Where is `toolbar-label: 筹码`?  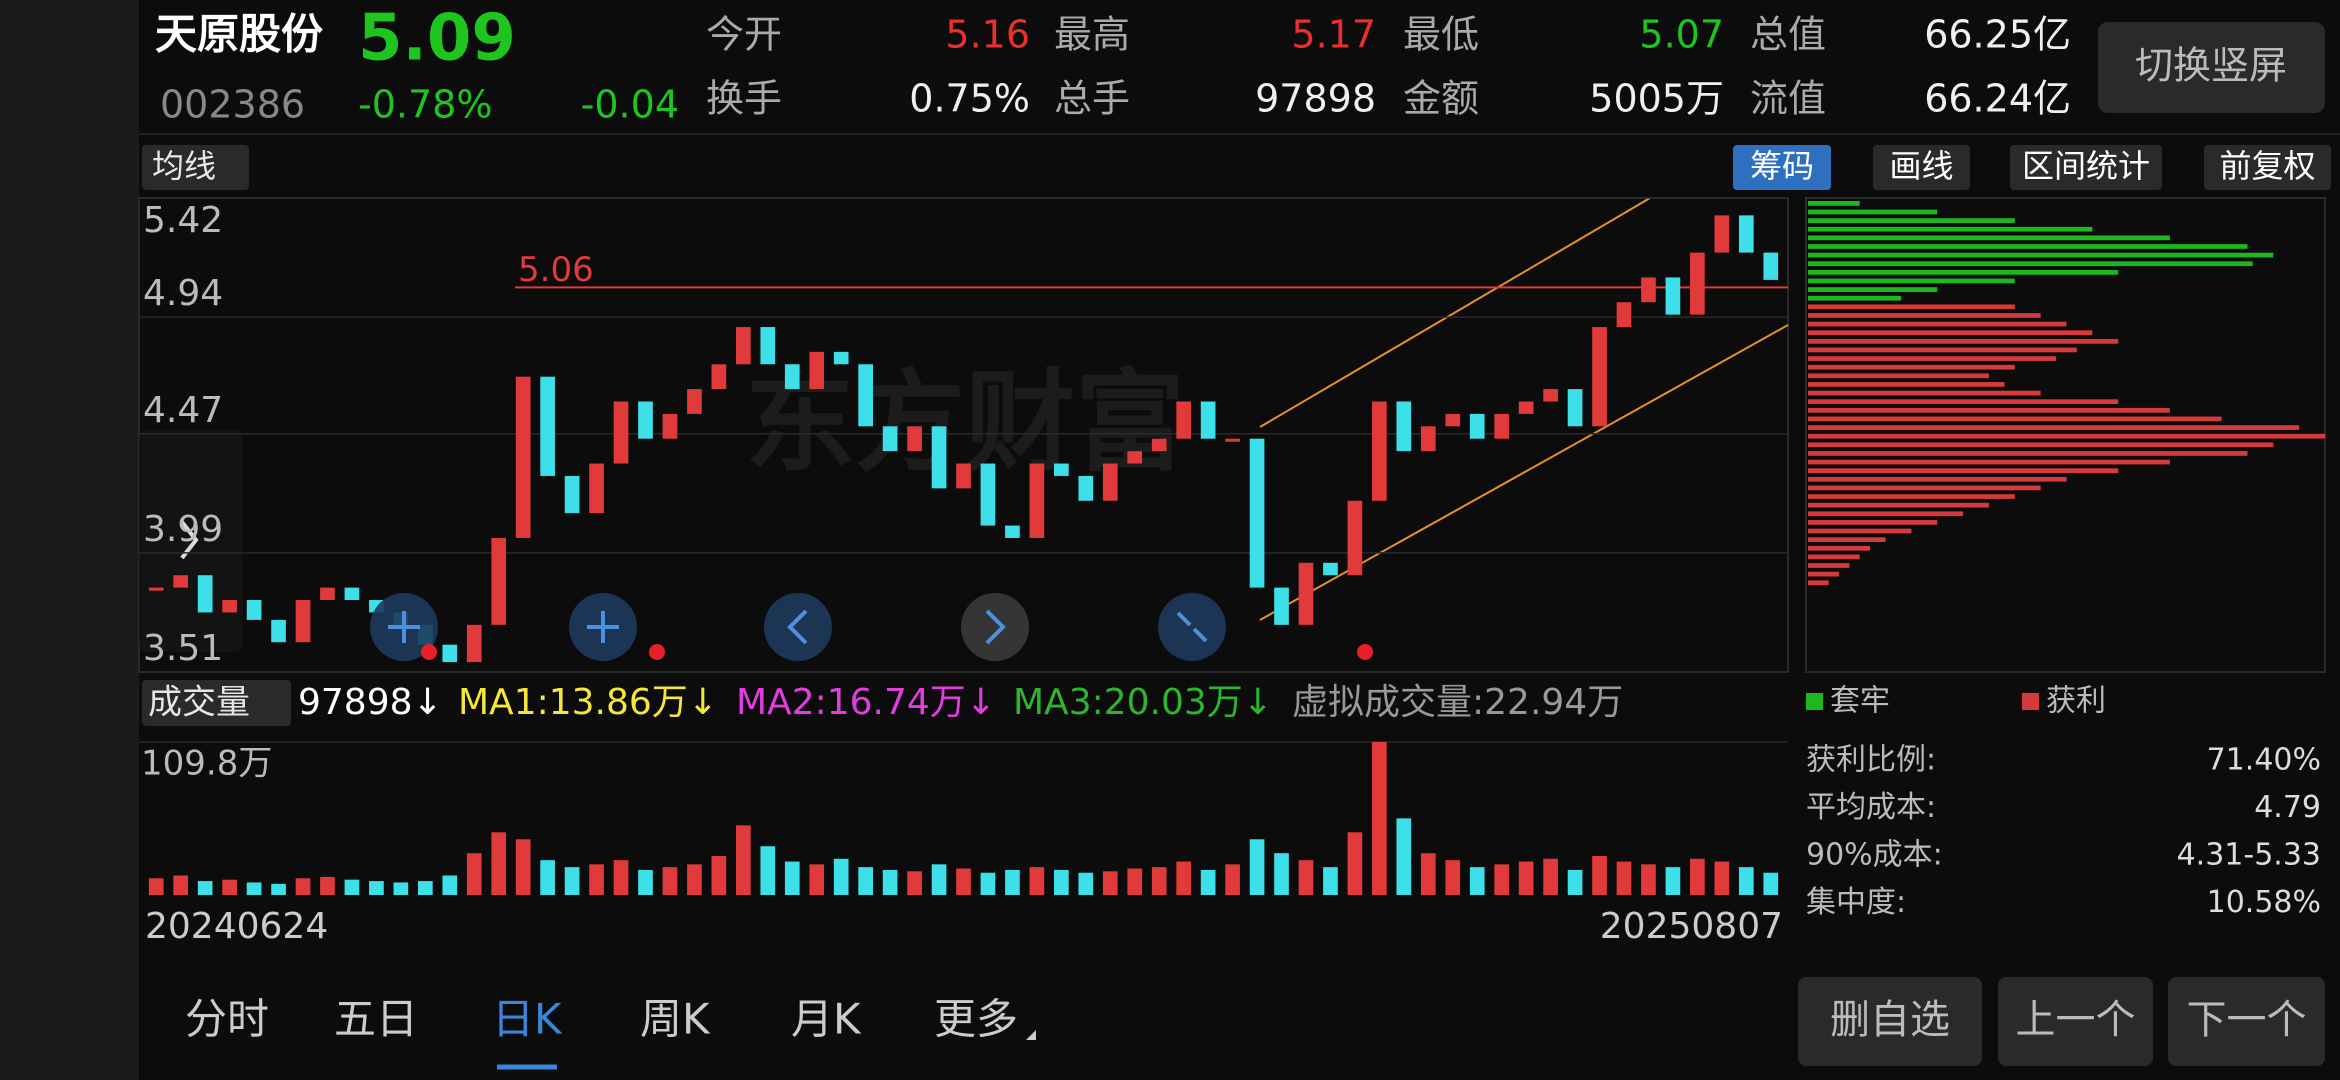 toolbar-label: 筹码 is located at coordinates (1782, 166).